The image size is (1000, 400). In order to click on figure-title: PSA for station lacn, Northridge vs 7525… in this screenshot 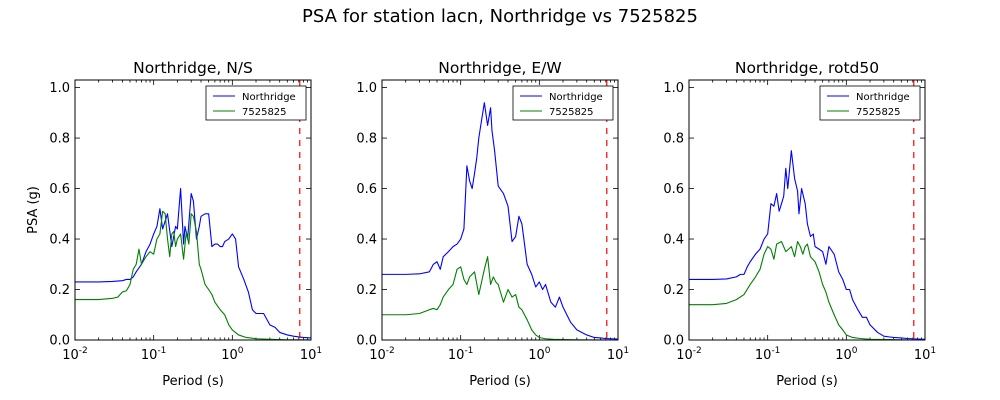, I will do `click(500, 16)`.